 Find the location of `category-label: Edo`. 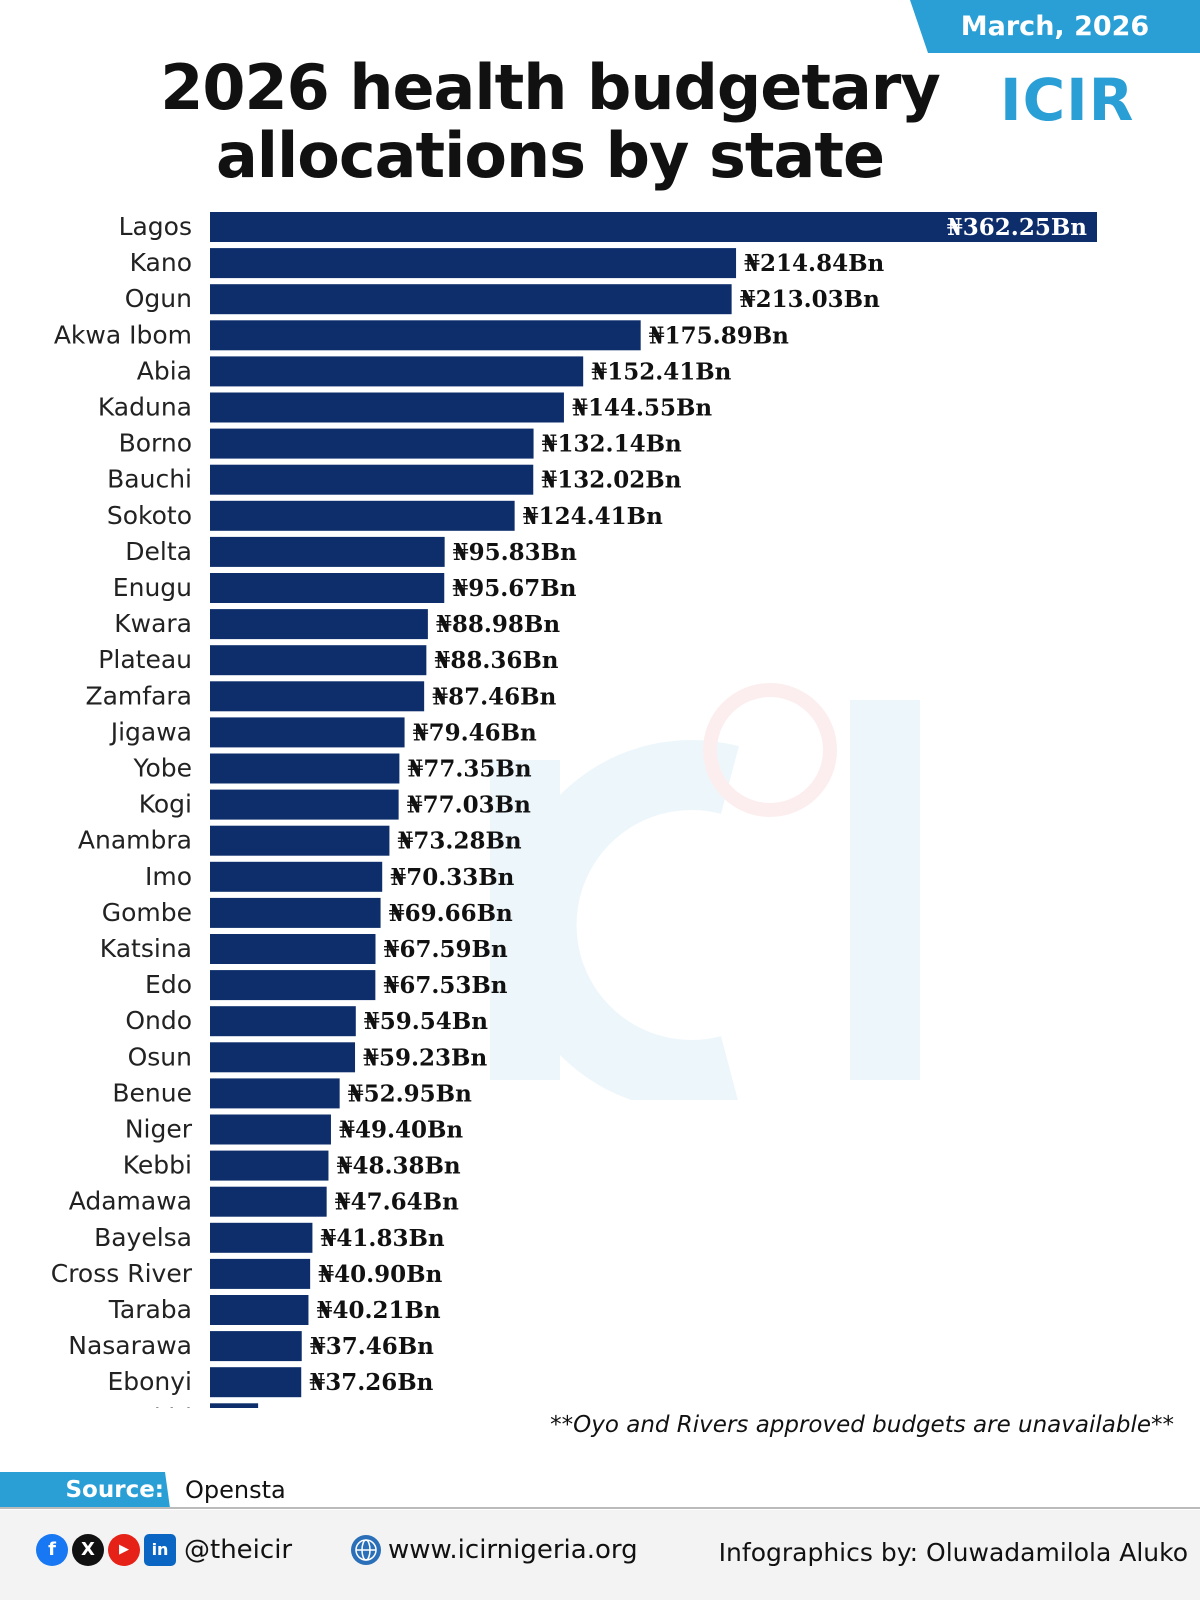

category-label: Edo is located at coordinates (168, 984).